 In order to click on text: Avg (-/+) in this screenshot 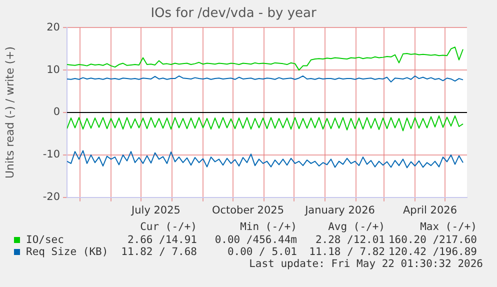, I will do `click(356, 227)`.